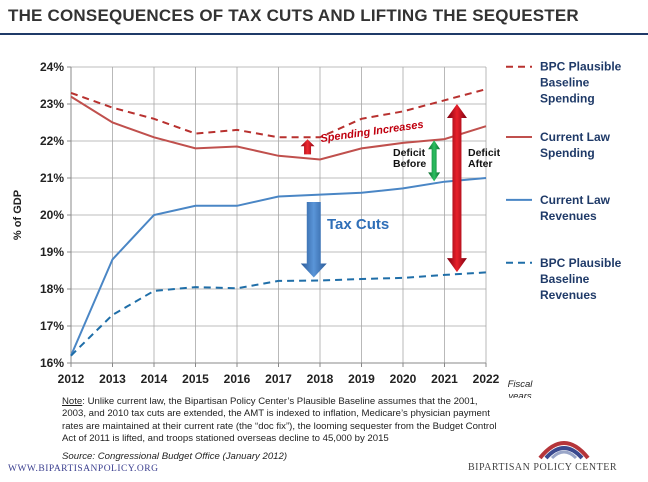 Image resolution: width=648 pixels, height=482 pixels. What do you see at coordinates (484, 153) in the screenshot?
I see `deficit-after-label: Deficit` at bounding box center [484, 153].